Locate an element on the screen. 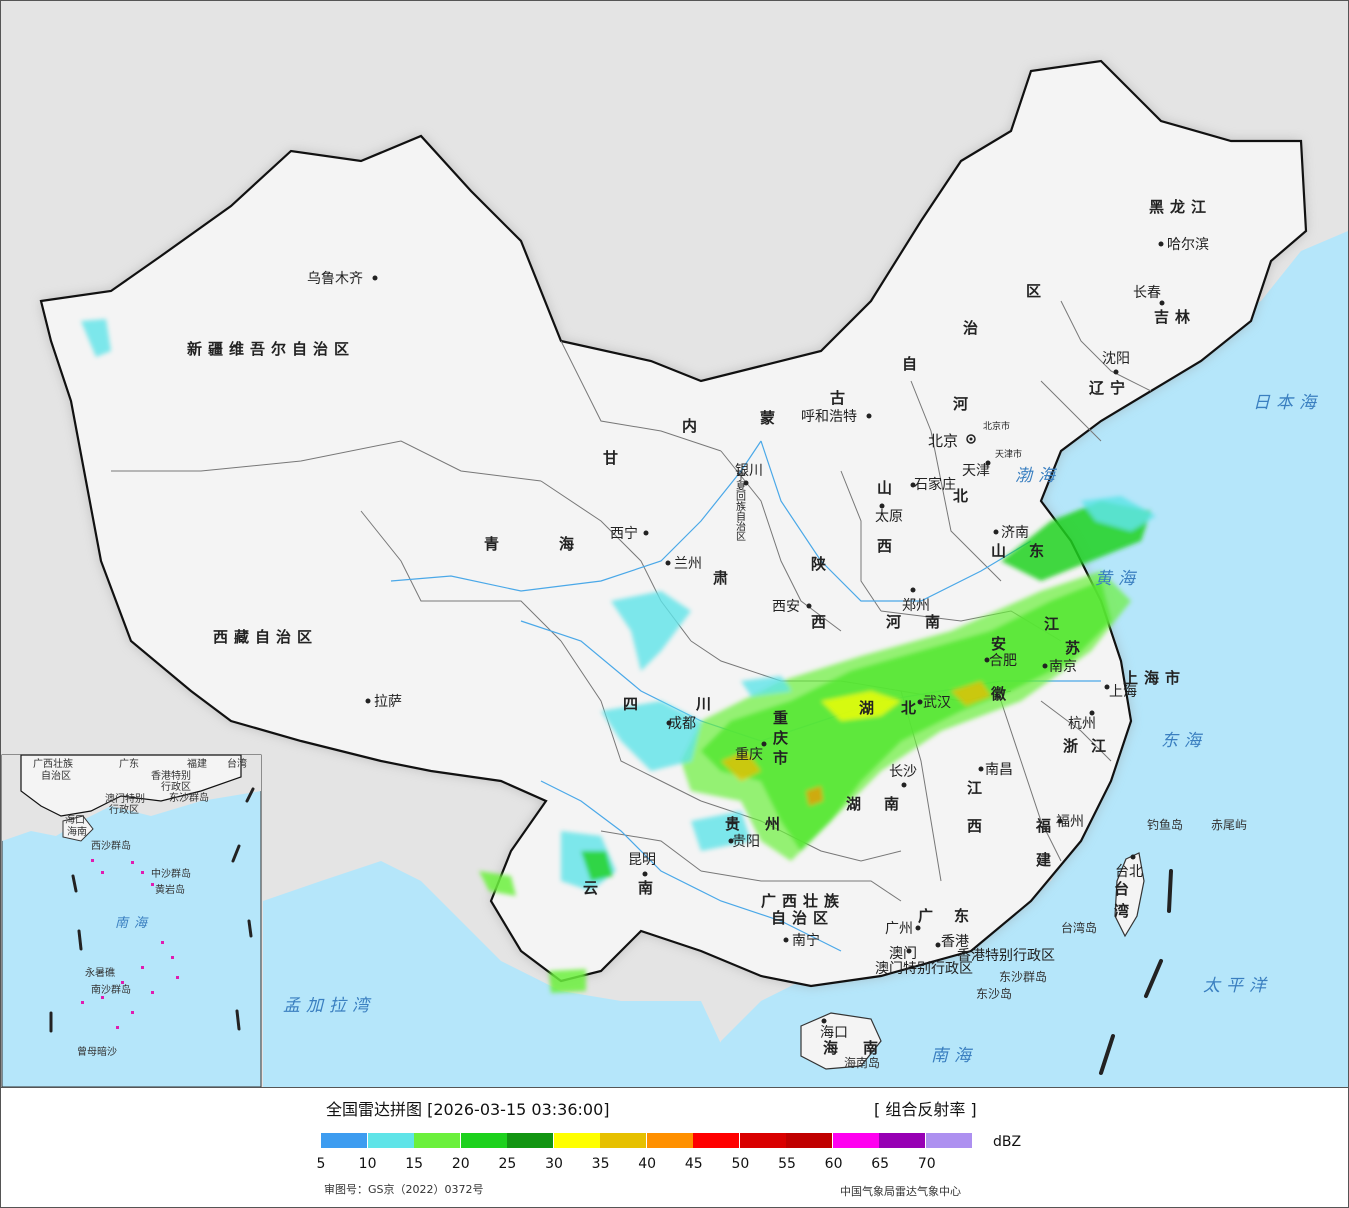  province-label-liaoning: 辽宁 is located at coordinates (1110, 388).